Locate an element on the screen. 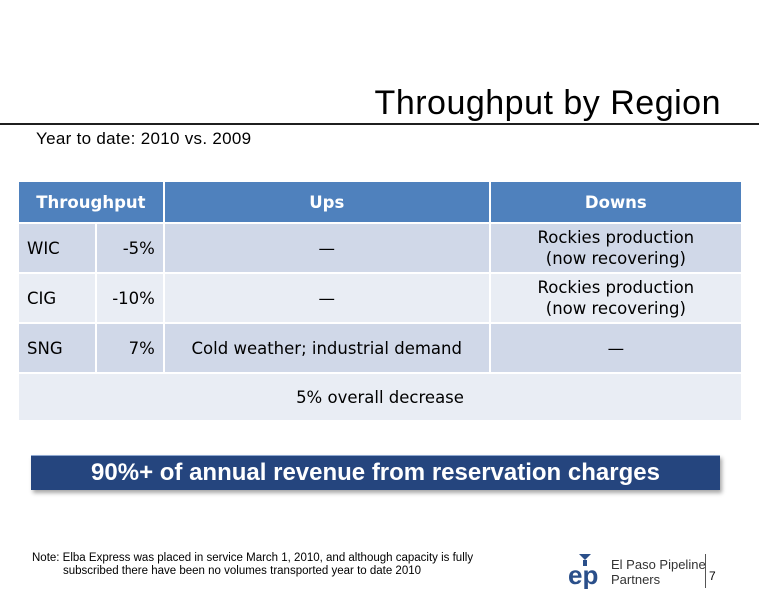 The image size is (759, 600). table-header-row: Throughput Ups Downs is located at coordinates (380, 202).